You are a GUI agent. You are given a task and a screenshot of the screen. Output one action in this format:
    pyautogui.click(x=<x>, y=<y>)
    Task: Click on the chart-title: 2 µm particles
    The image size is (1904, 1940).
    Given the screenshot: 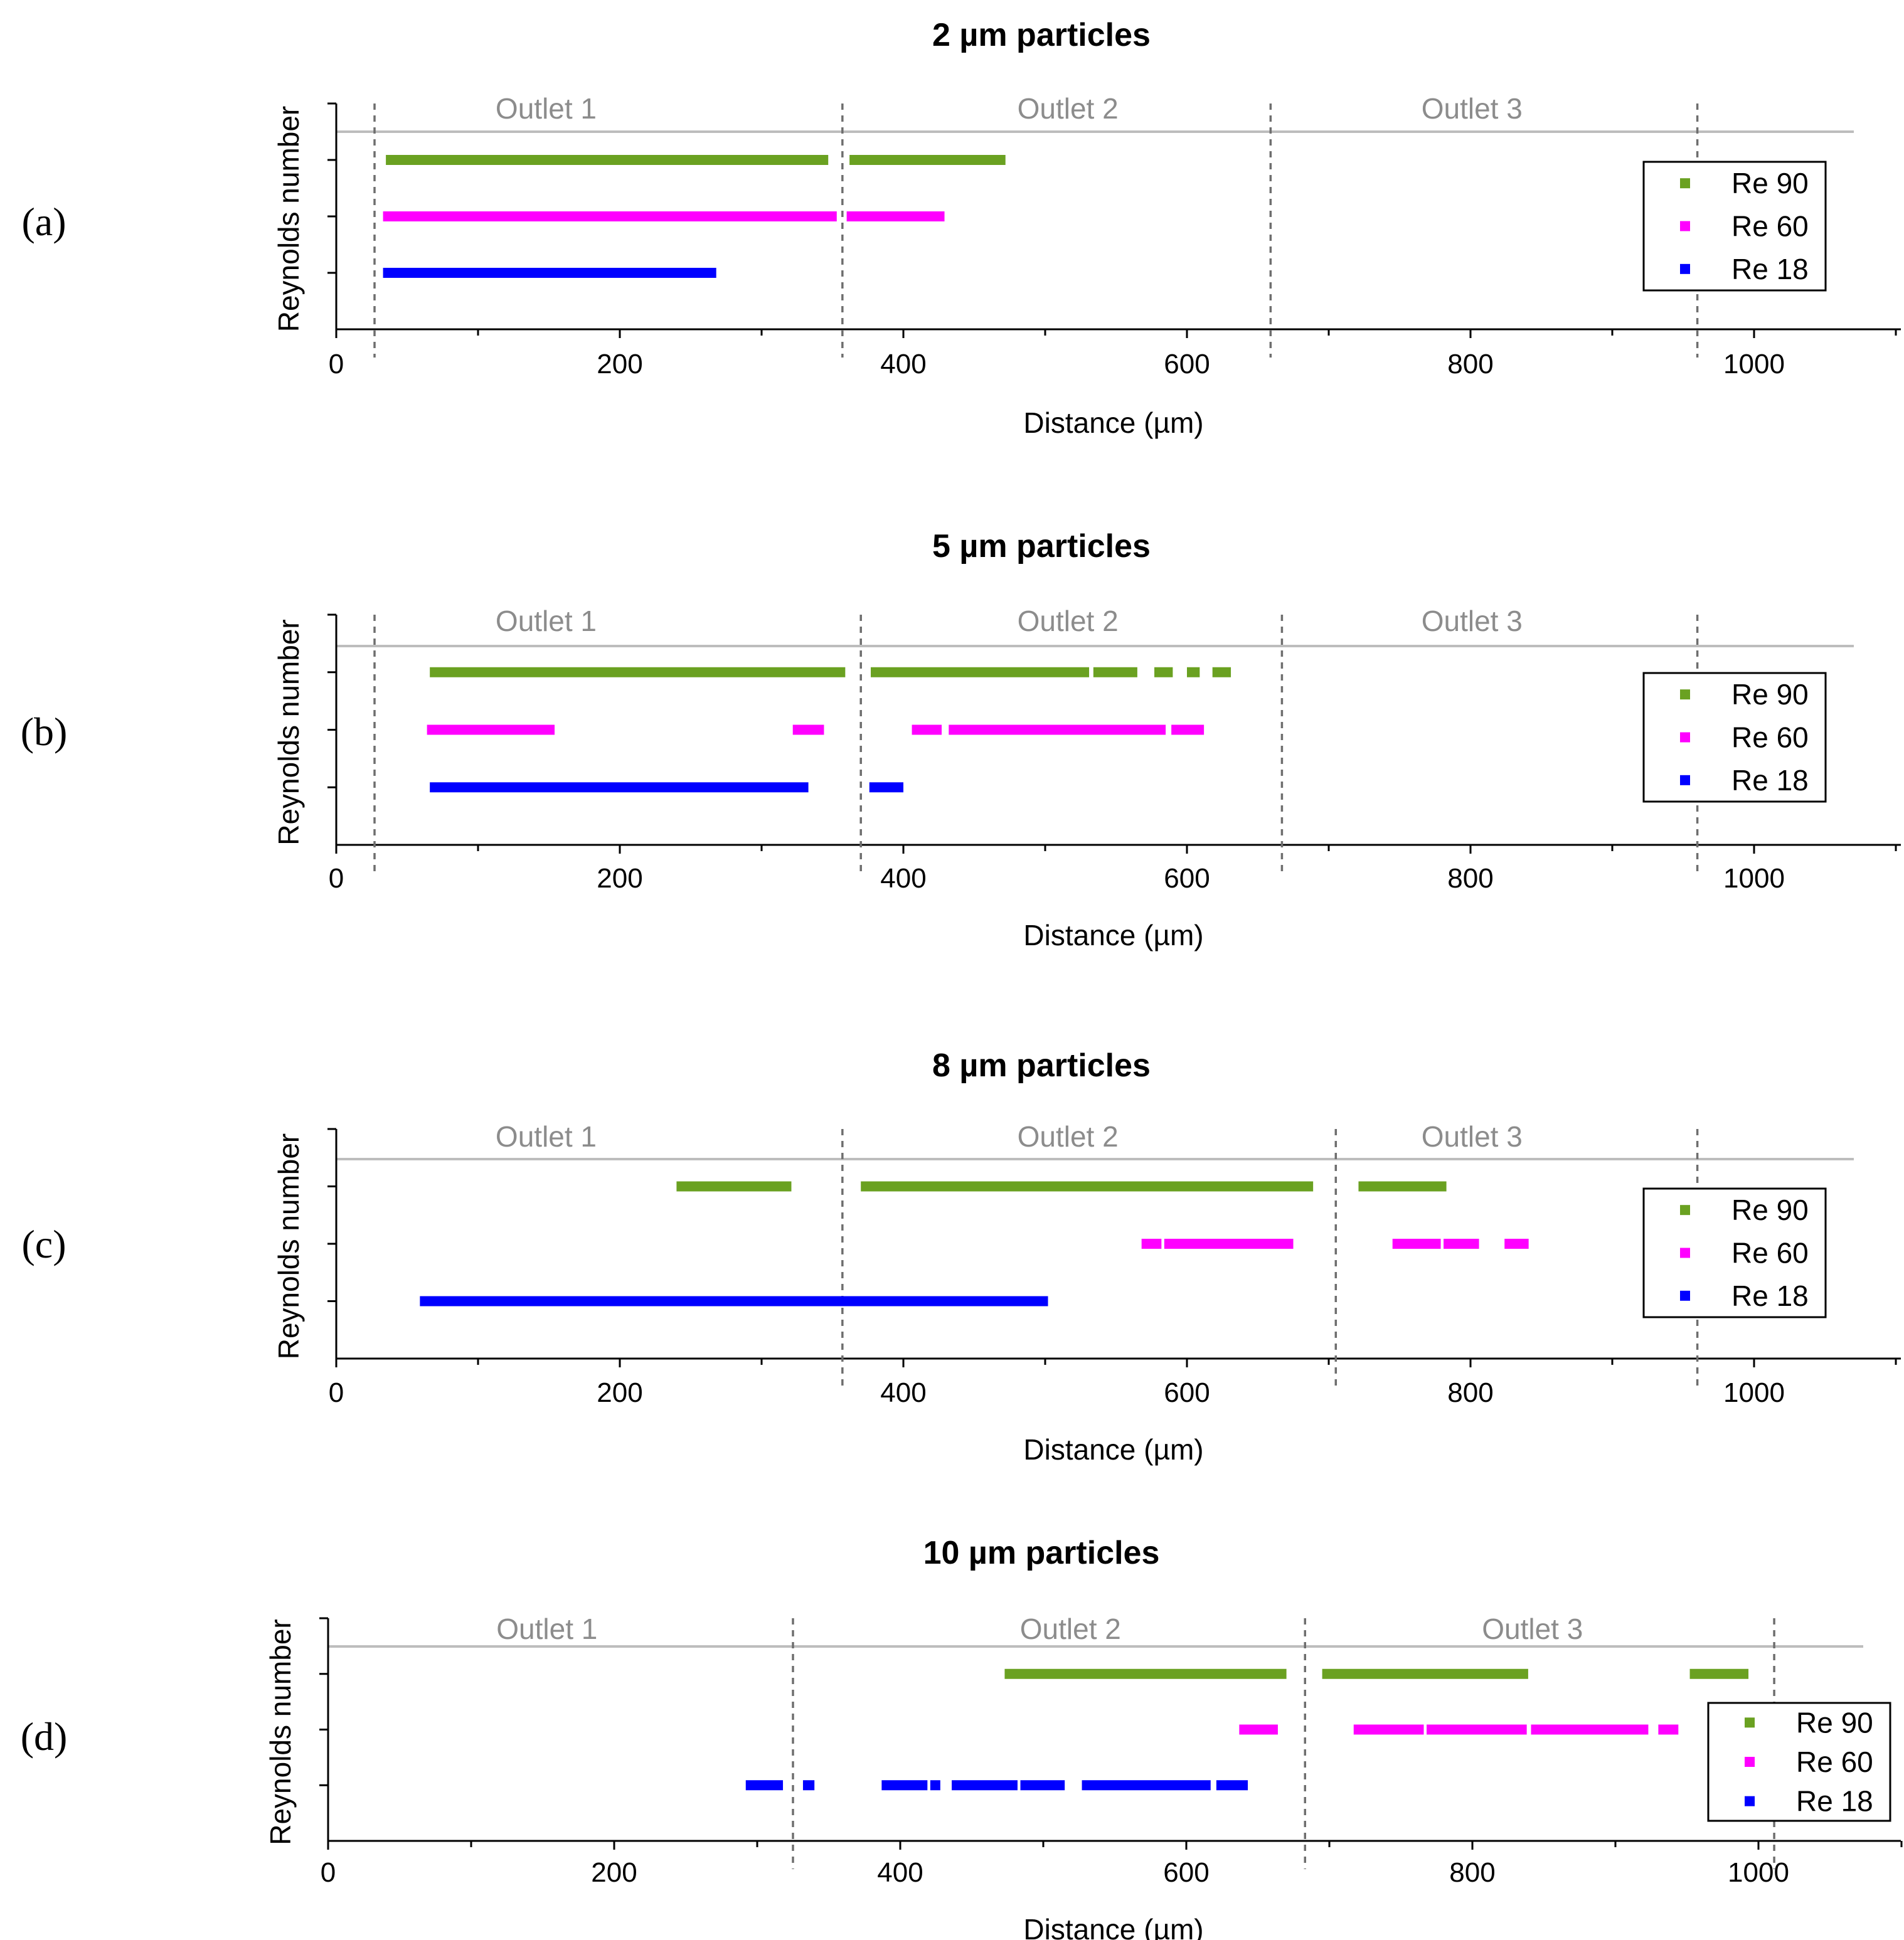 What is the action you would take?
    pyautogui.click(x=1042, y=35)
    